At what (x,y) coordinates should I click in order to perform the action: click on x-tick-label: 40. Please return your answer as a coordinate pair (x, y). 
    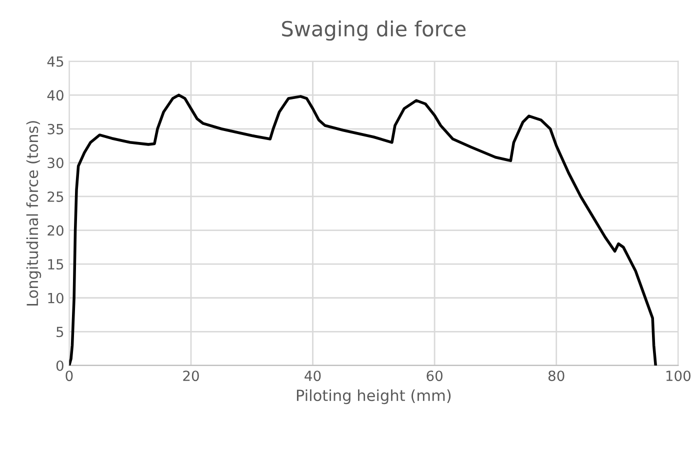
    Looking at the image, I should click on (312, 376).